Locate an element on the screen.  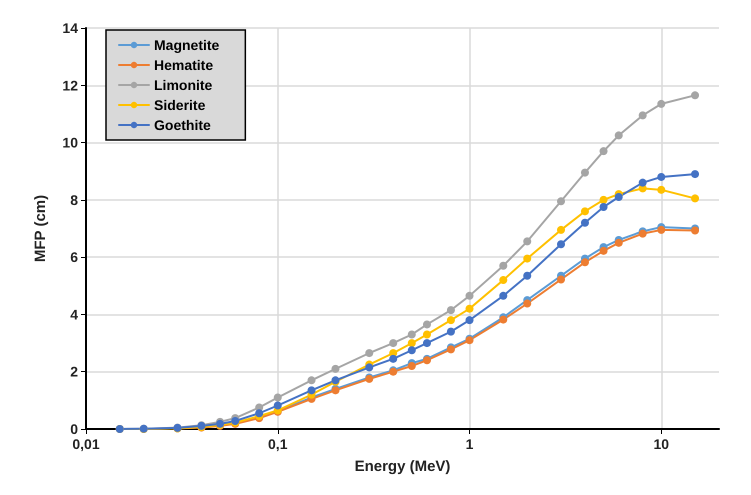
y-tick-label: 8 is located at coordinates (74, 200).